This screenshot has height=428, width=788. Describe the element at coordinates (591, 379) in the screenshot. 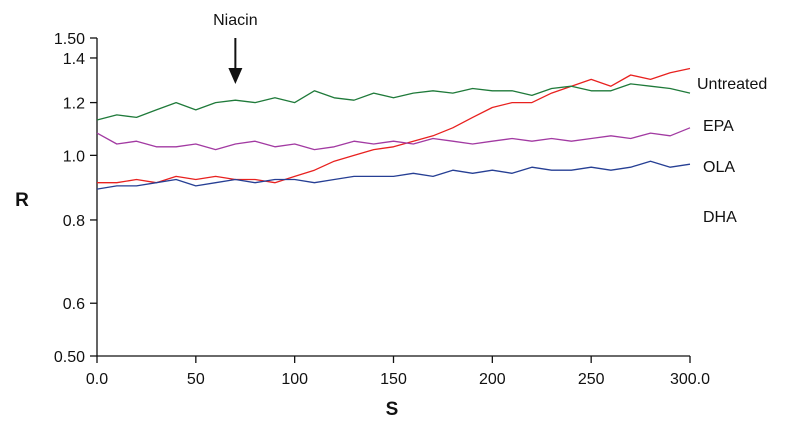

I see `x-tick-label: 250` at that location.